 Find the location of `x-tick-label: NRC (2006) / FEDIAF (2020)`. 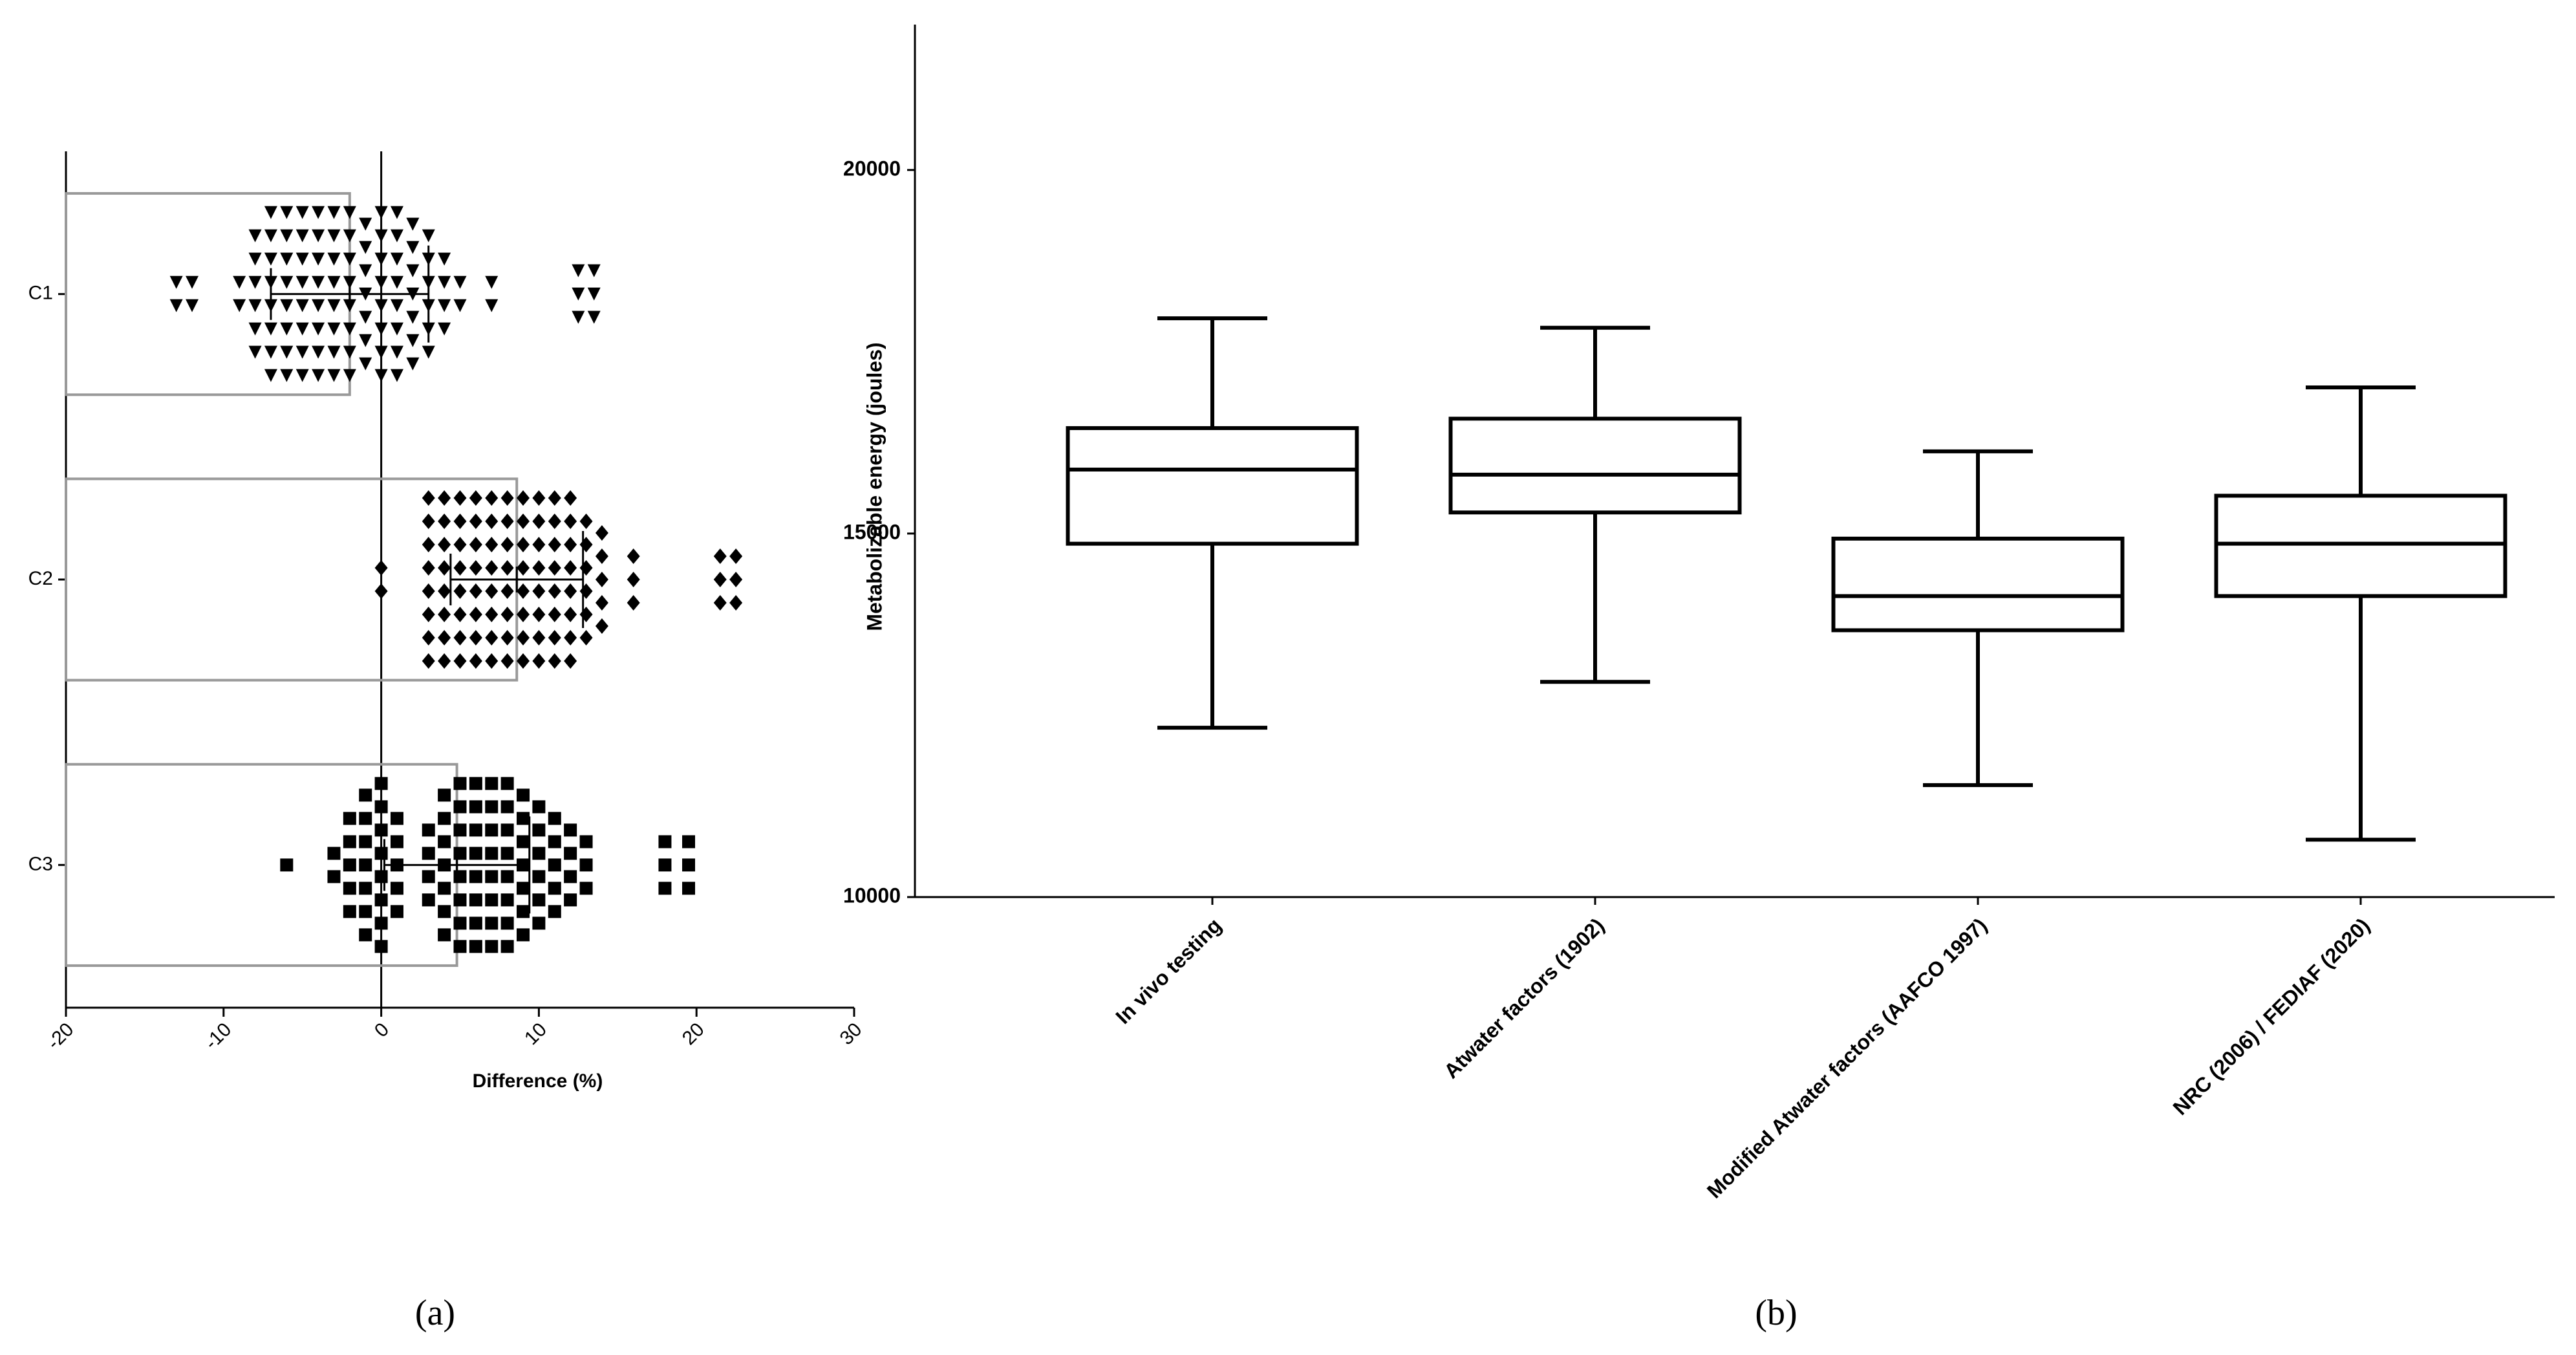

x-tick-label: NRC (2006) / FEDIAF (2020) is located at coordinates (2271, 1016).